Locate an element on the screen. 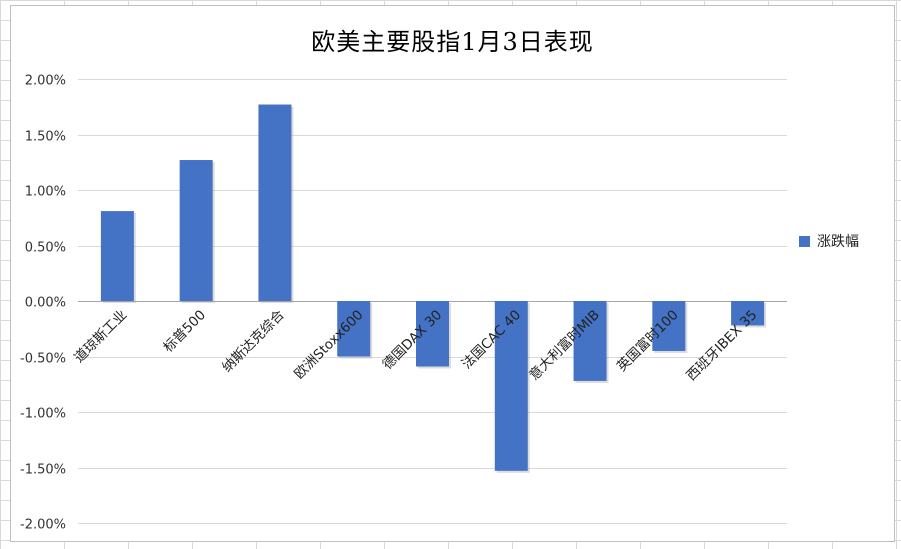 The height and width of the screenshot is (549, 901). y-tick-label: -1.00% is located at coordinates (43, 414).